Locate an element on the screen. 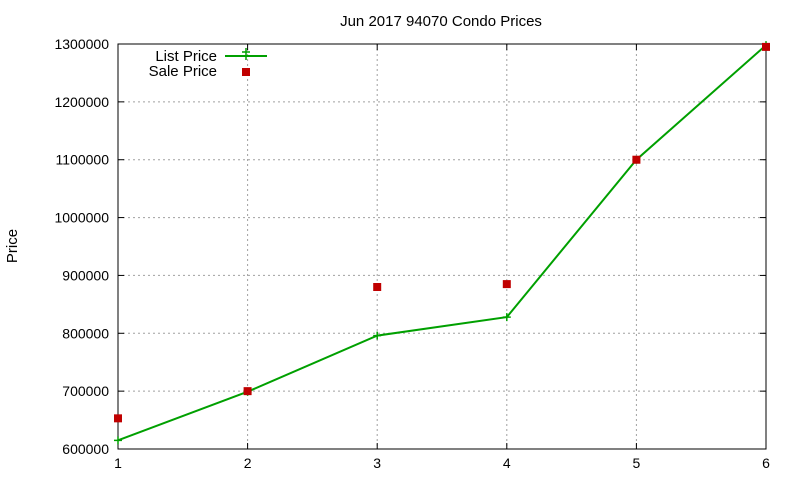 The image size is (800, 480). y-axis-label: Price is located at coordinates (12, 246).